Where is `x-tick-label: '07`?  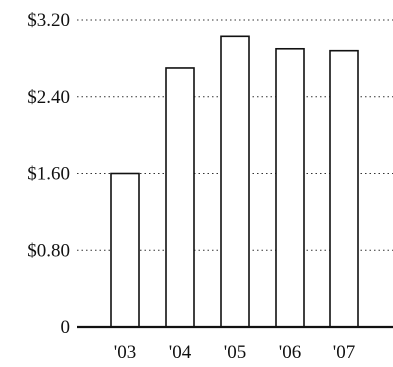
x-tick-label: '07 is located at coordinates (344, 352).